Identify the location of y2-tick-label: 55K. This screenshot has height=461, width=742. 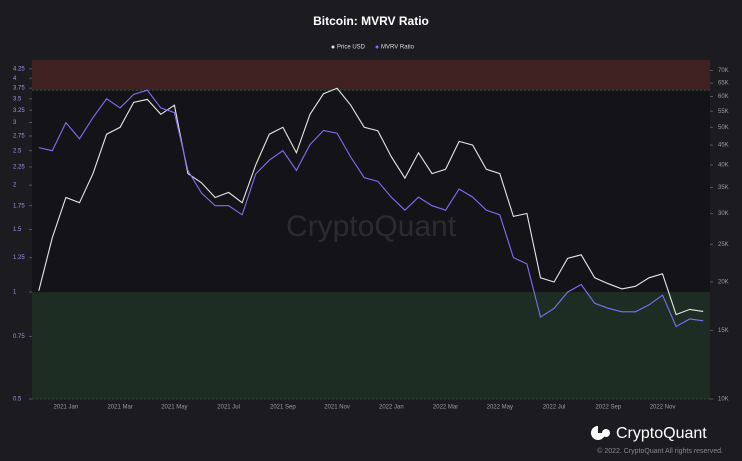
(723, 112).